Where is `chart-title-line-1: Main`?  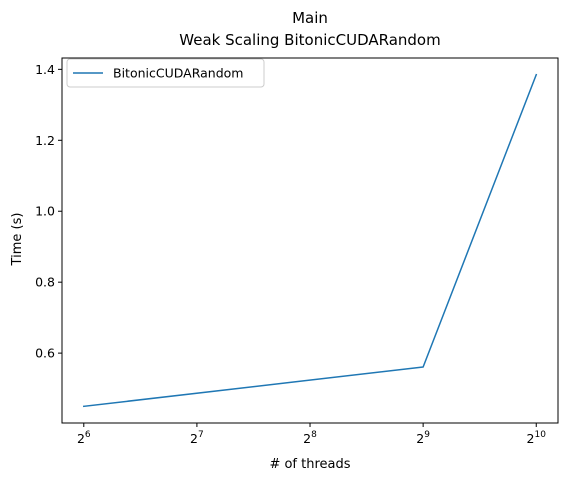
chart-title-line-1: Main is located at coordinates (310, 18).